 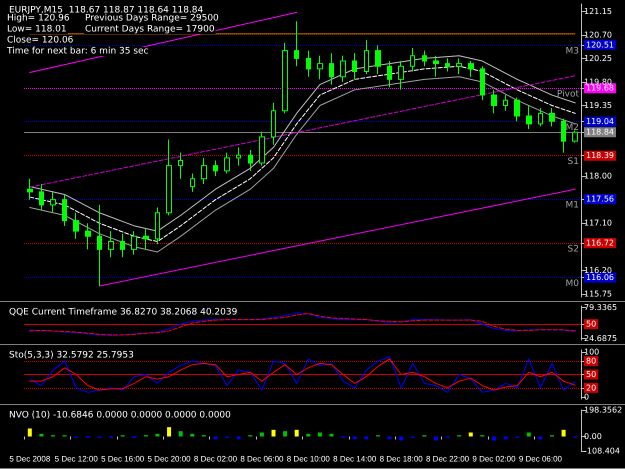 What do you see at coordinates (600, 121) in the screenshot?
I see `y-tick-label: 119.04` at bounding box center [600, 121].